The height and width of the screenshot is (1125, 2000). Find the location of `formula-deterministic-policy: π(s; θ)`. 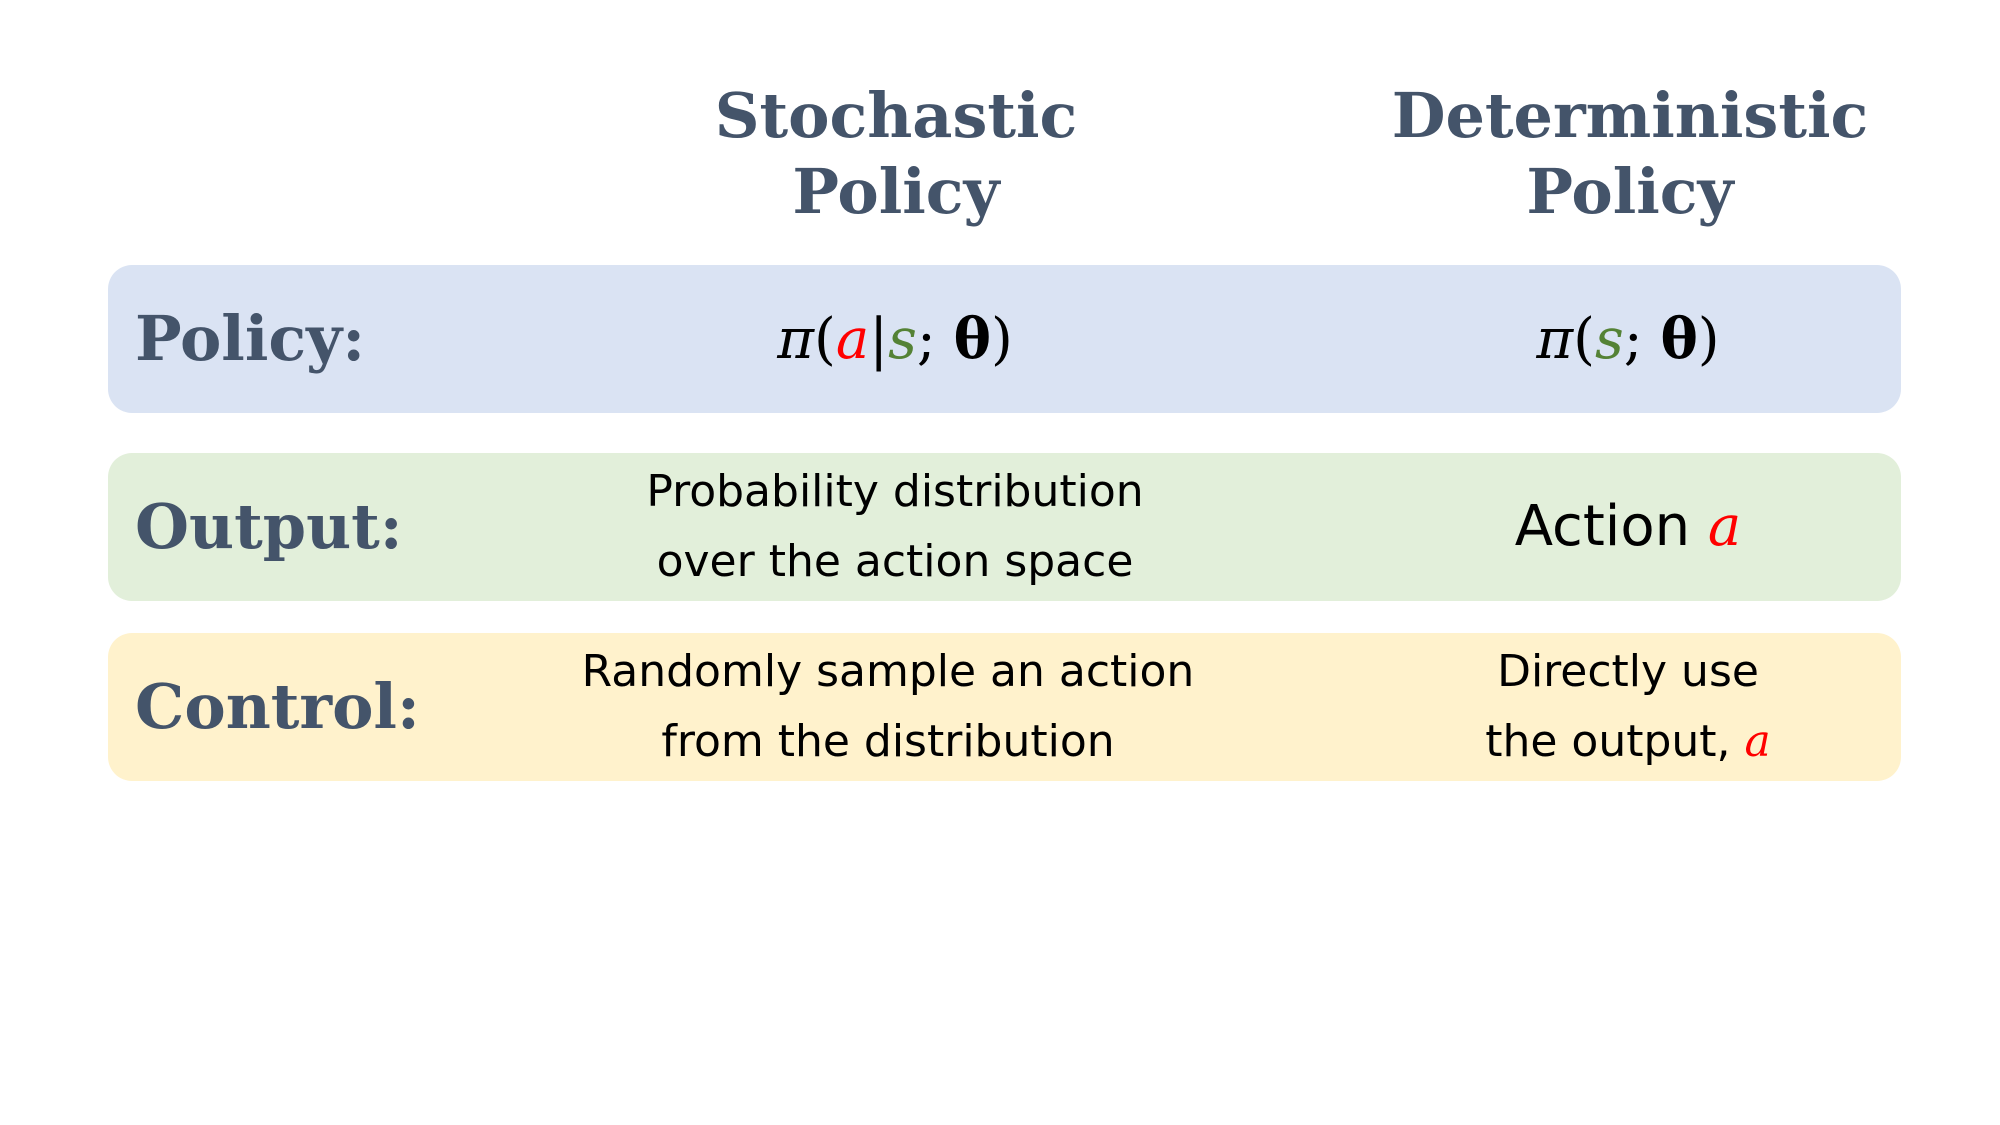

formula-deterministic-policy: π(s; θ) is located at coordinates (1627, 339).